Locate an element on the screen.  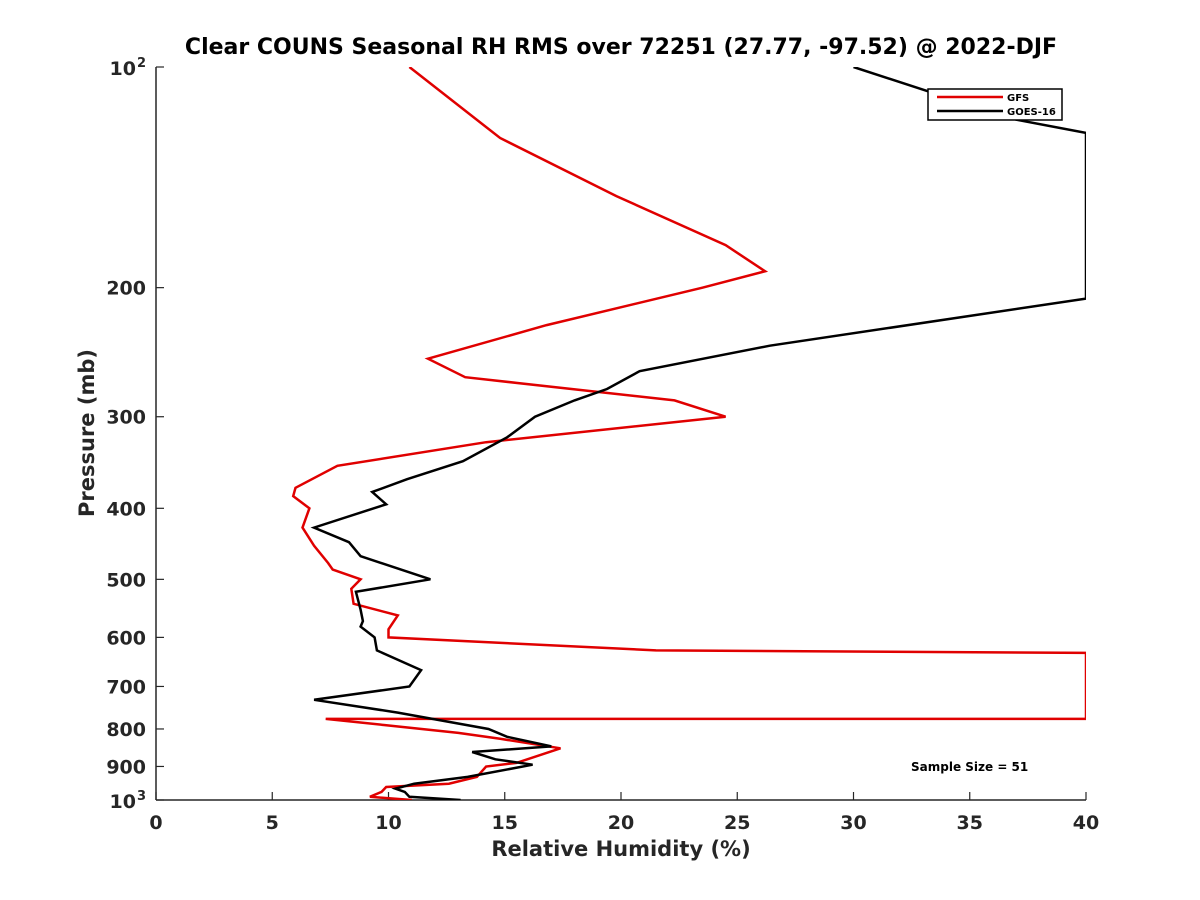
y-tick-exponent: 3 is located at coordinates (141, 796).